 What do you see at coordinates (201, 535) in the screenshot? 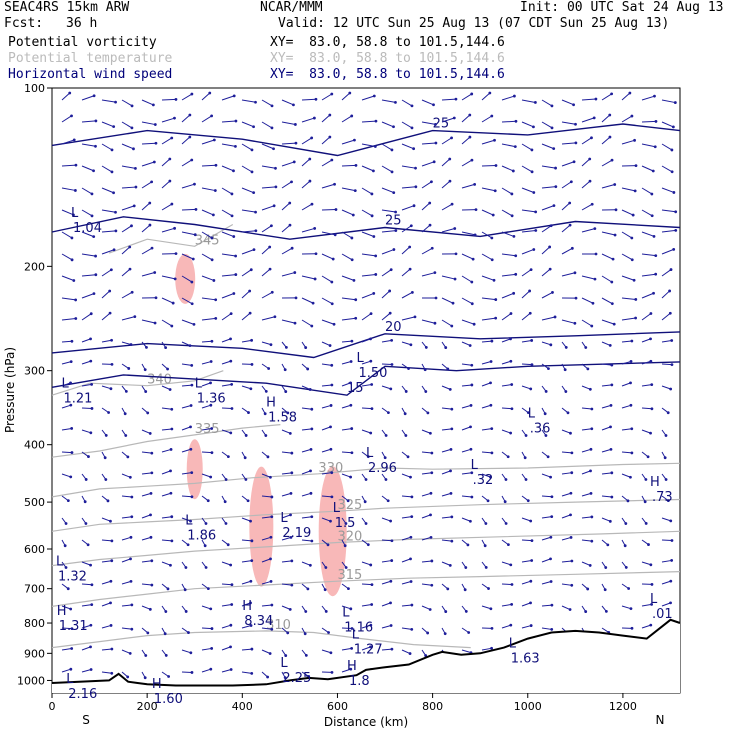
I see `extremum-value: 1.86` at bounding box center [201, 535].